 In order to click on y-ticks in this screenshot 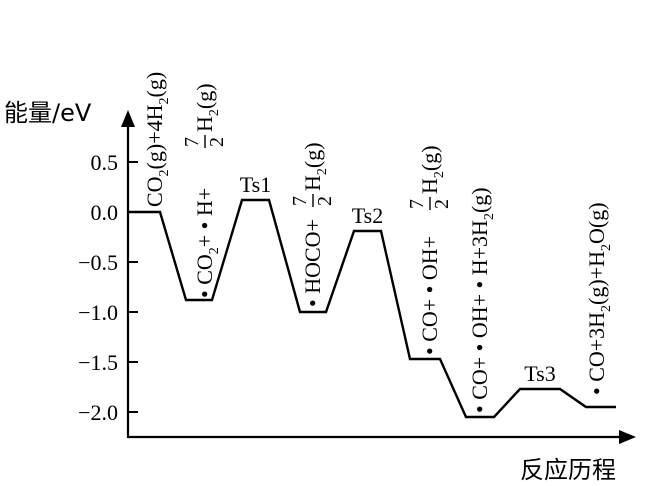, I will do `click(133, 287)`.